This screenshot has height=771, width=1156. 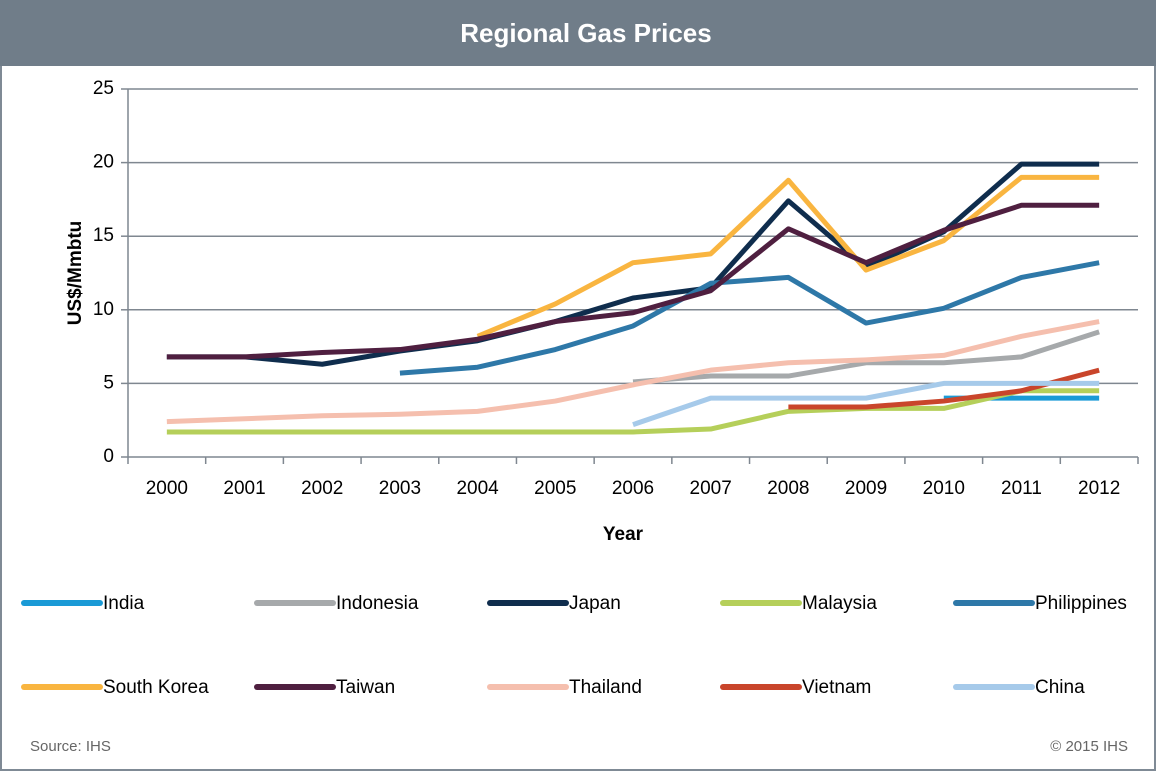 What do you see at coordinates (1089, 746) in the screenshot?
I see `copyright: © 2015 IHS` at bounding box center [1089, 746].